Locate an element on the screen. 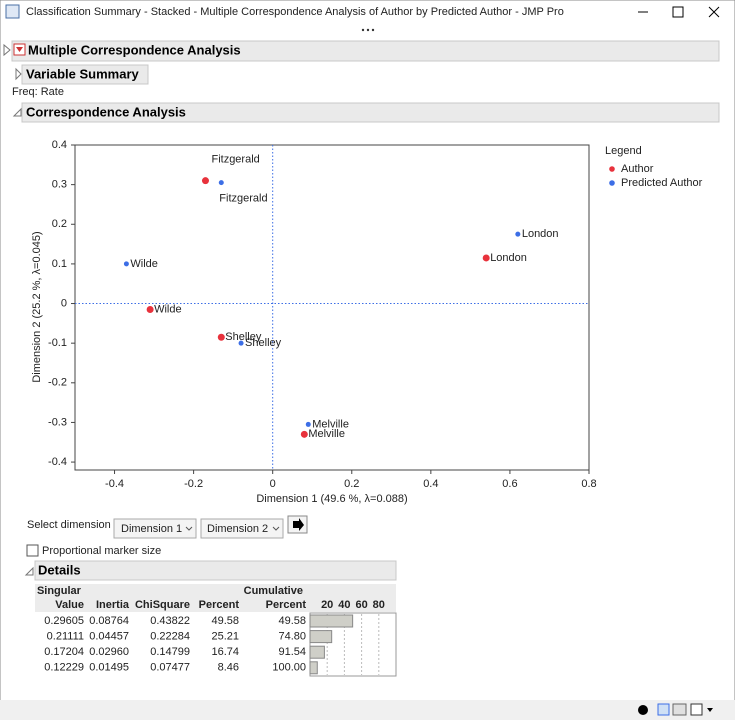 The width and height of the screenshot is (735, 720). dropdown-text: Dimension 1 is located at coordinates (151, 529).